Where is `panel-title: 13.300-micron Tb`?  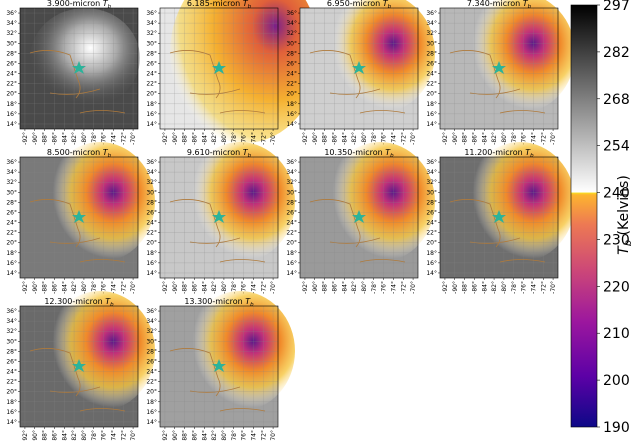 panel-title: 13.300-micron Tb is located at coordinates (219, 302).